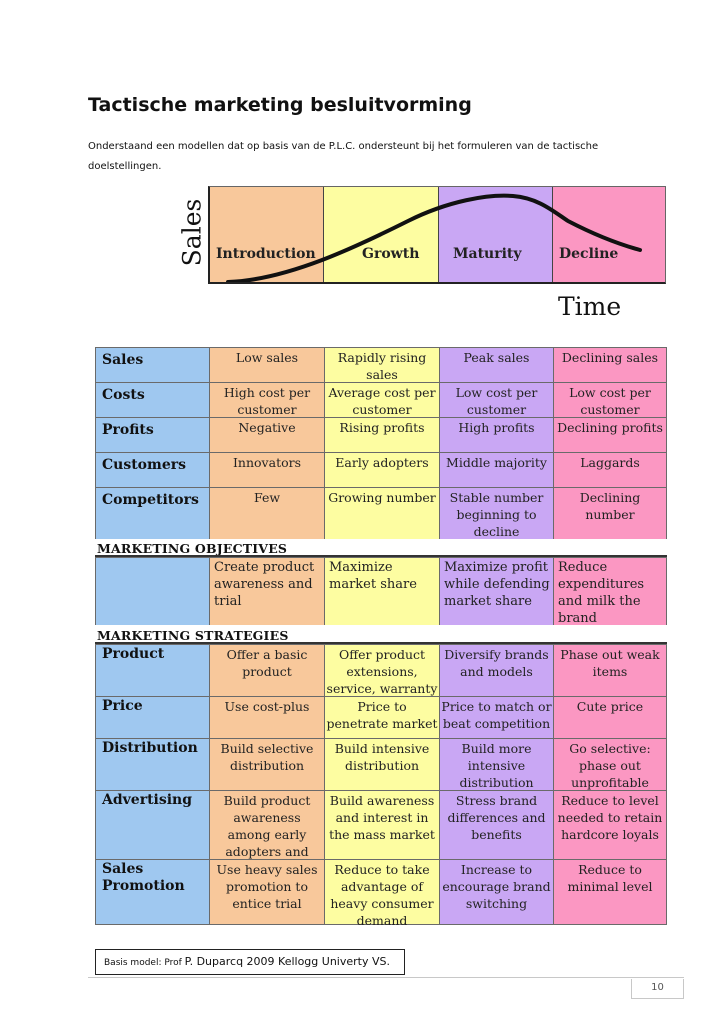  What do you see at coordinates (589, 254) in the screenshot?
I see `phase-label-decline: Decline` at bounding box center [589, 254].